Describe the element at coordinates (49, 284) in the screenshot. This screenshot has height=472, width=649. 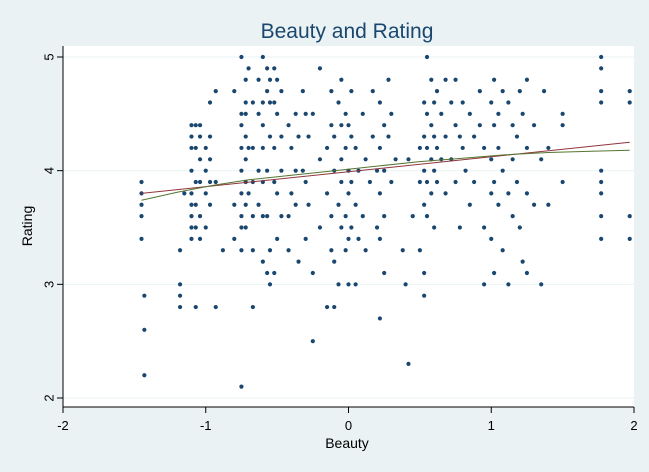
I see `y-tick-label: 3` at that location.